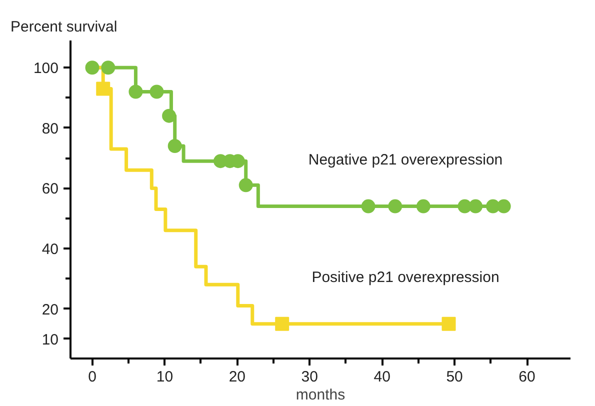  What do you see at coordinates (321, 395) in the screenshot?
I see `x-axis-title: months` at bounding box center [321, 395].